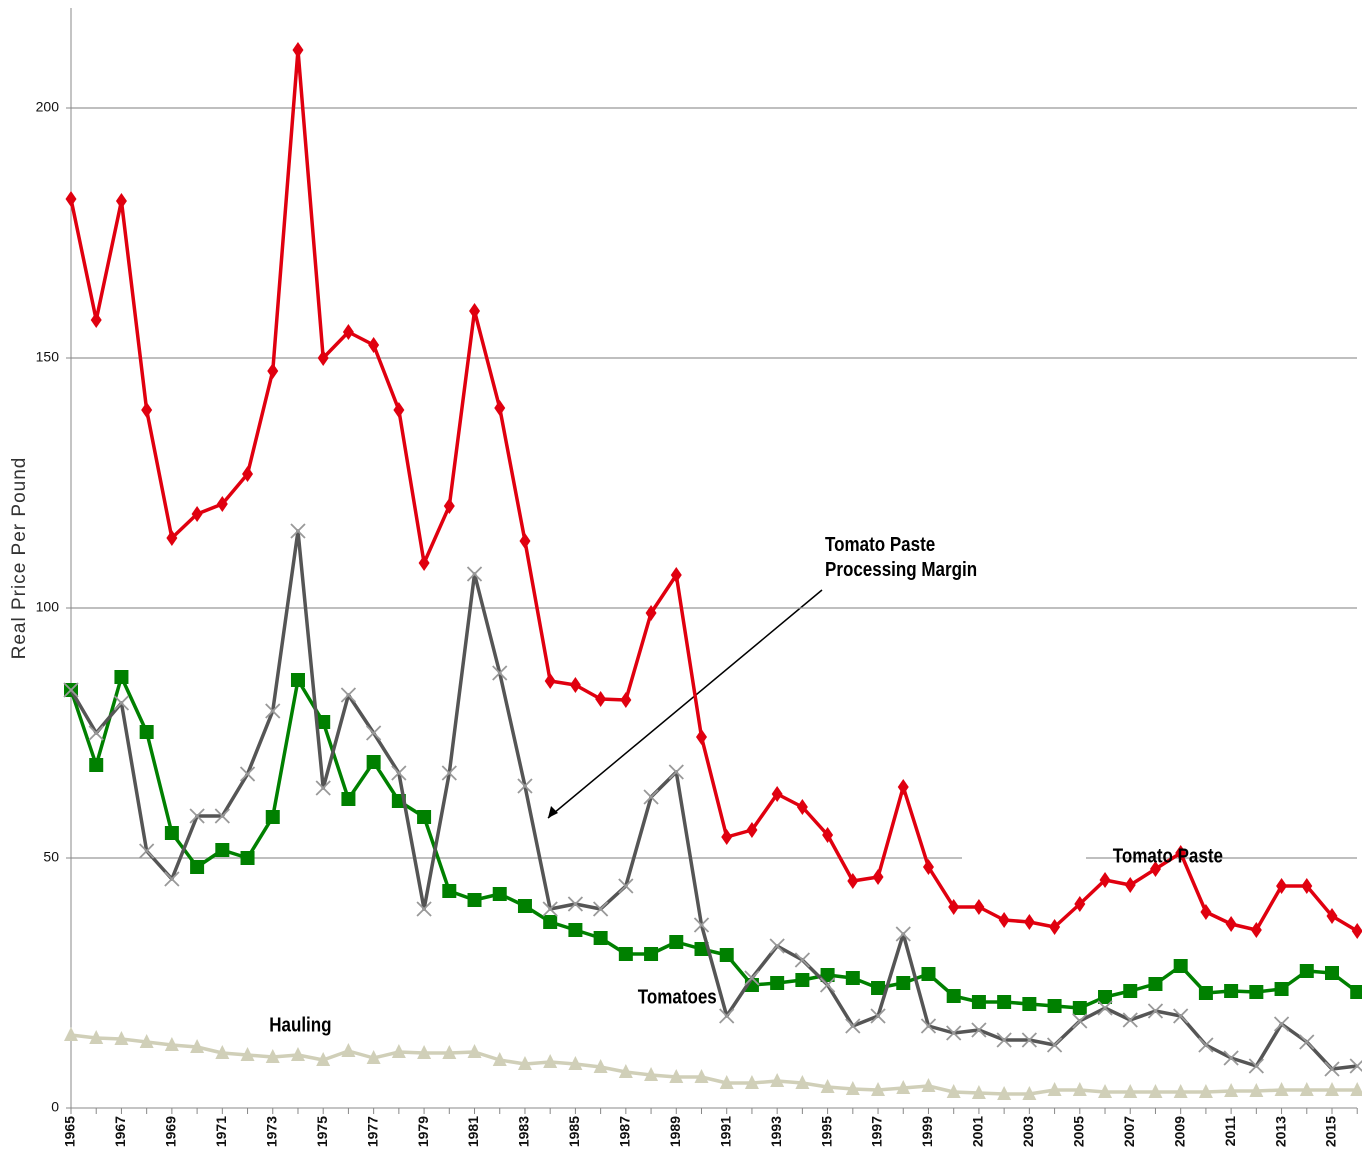 This screenshot has height=1168, width=1362. What do you see at coordinates (725, 1131) in the screenshot?
I see `x-tick-label: 1991` at bounding box center [725, 1131].